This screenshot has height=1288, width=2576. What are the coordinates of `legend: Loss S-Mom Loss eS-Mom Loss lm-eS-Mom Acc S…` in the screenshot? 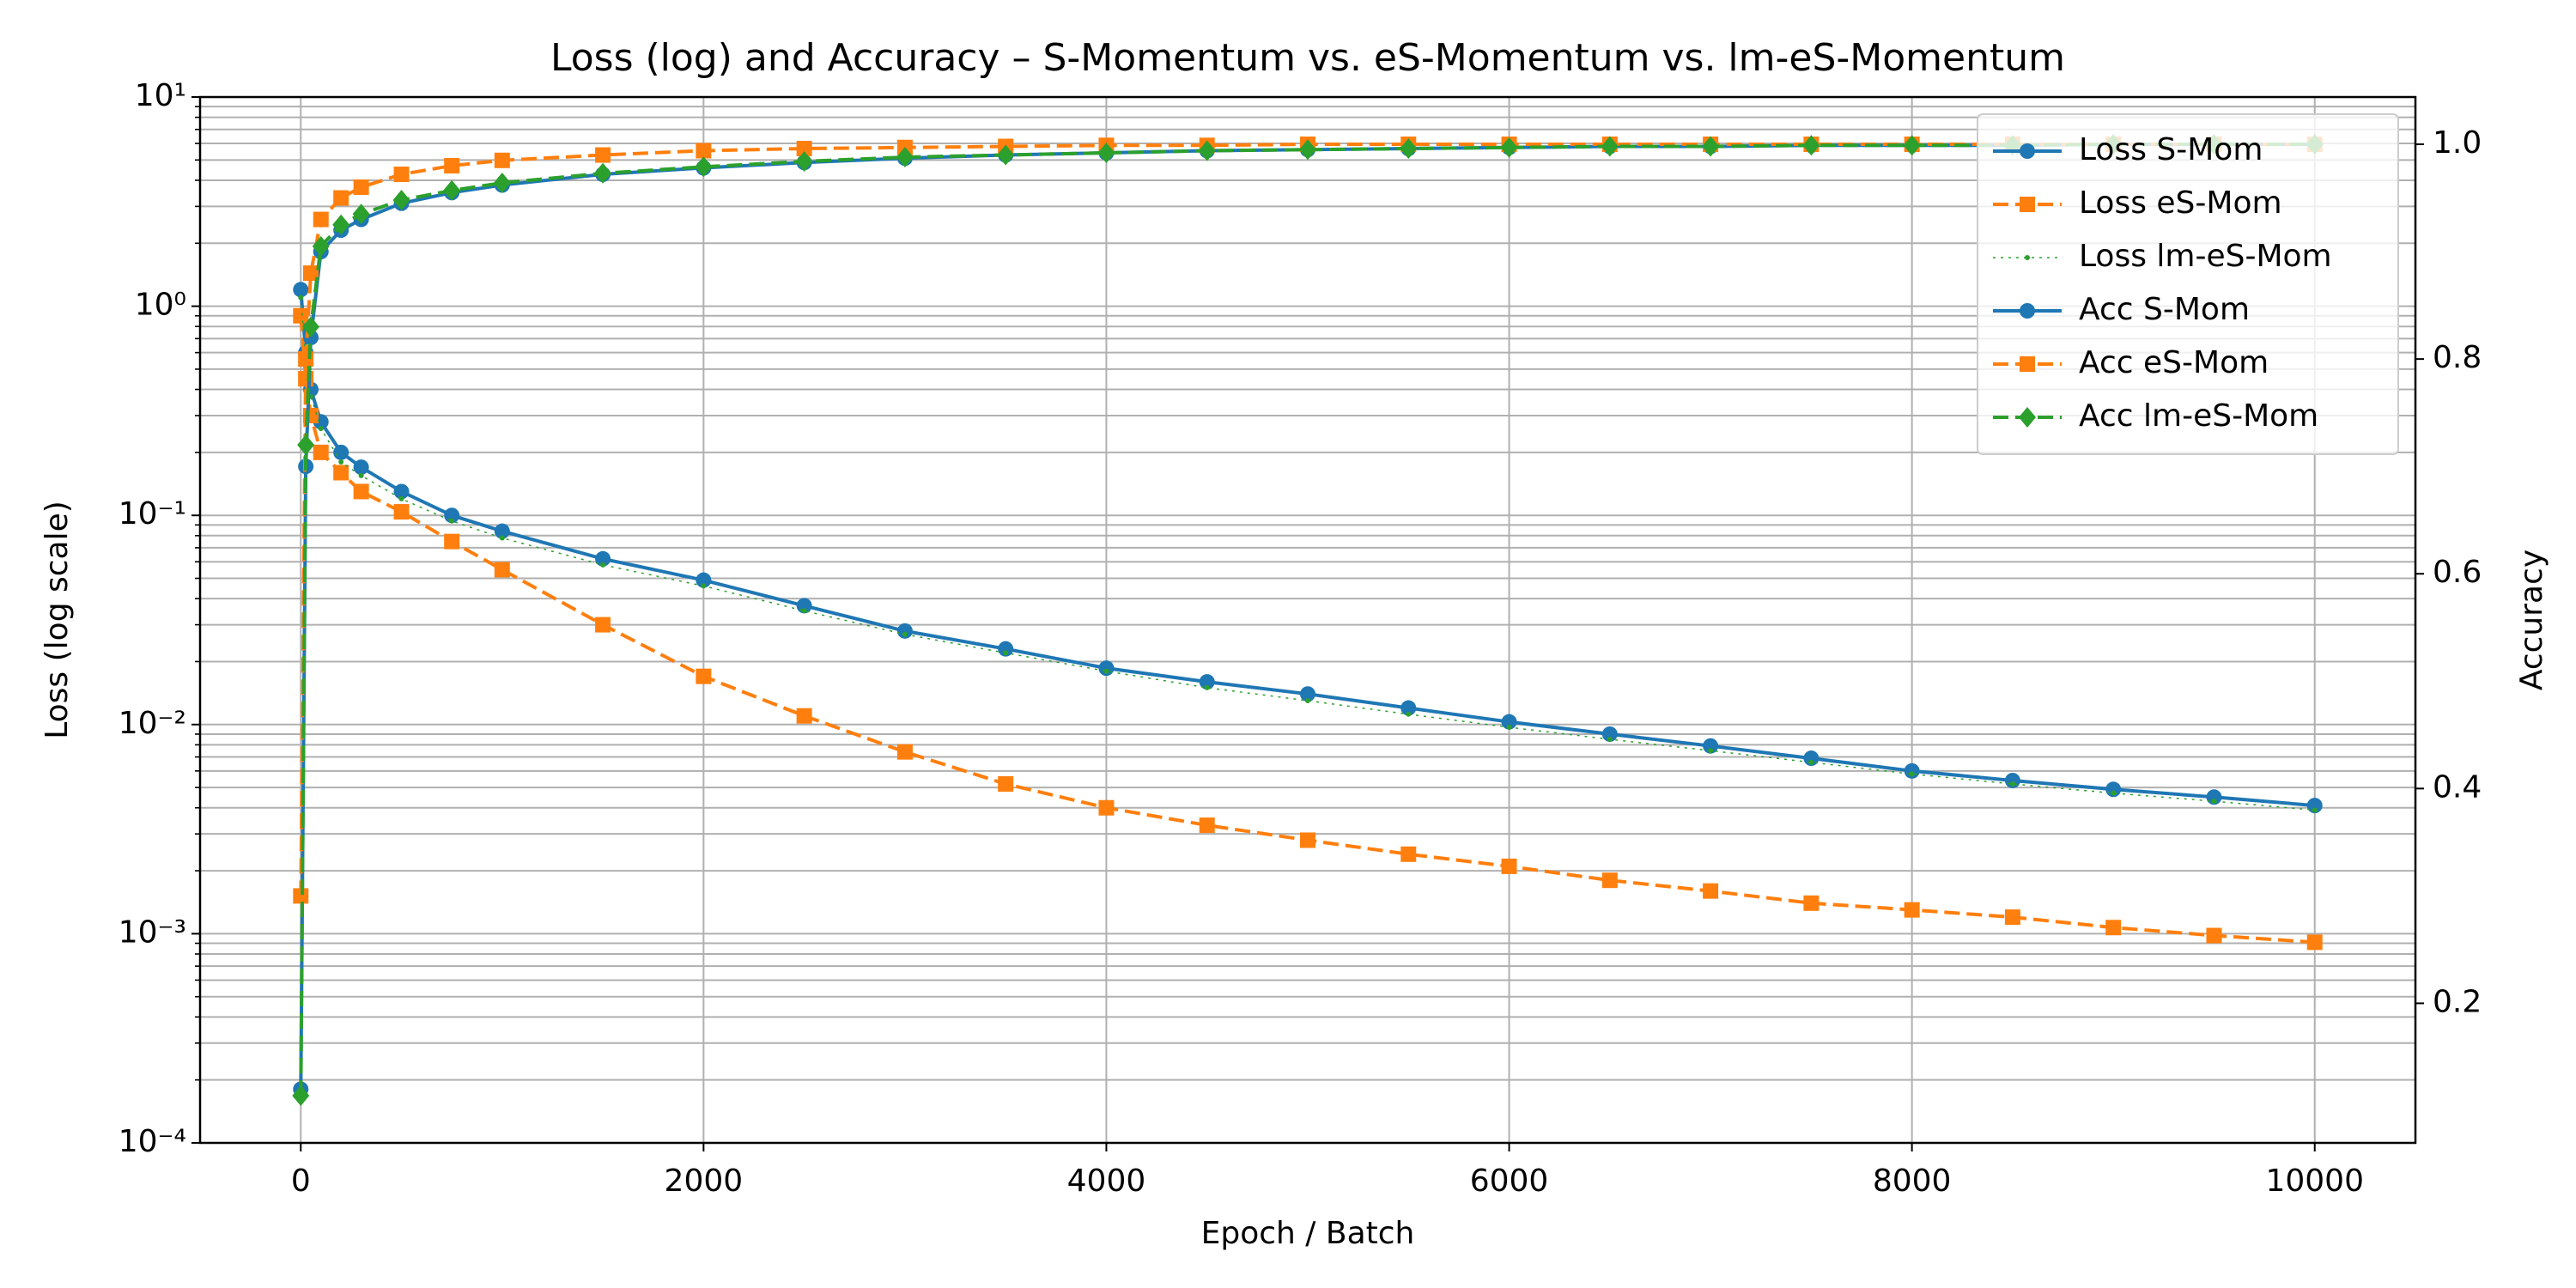 It's located at (2188, 284).